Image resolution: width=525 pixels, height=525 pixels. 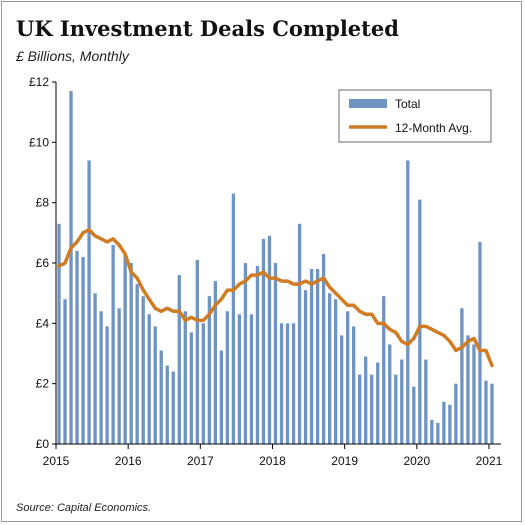 What do you see at coordinates (272, 461) in the screenshot?
I see `x-tick-label: 2018` at bounding box center [272, 461].